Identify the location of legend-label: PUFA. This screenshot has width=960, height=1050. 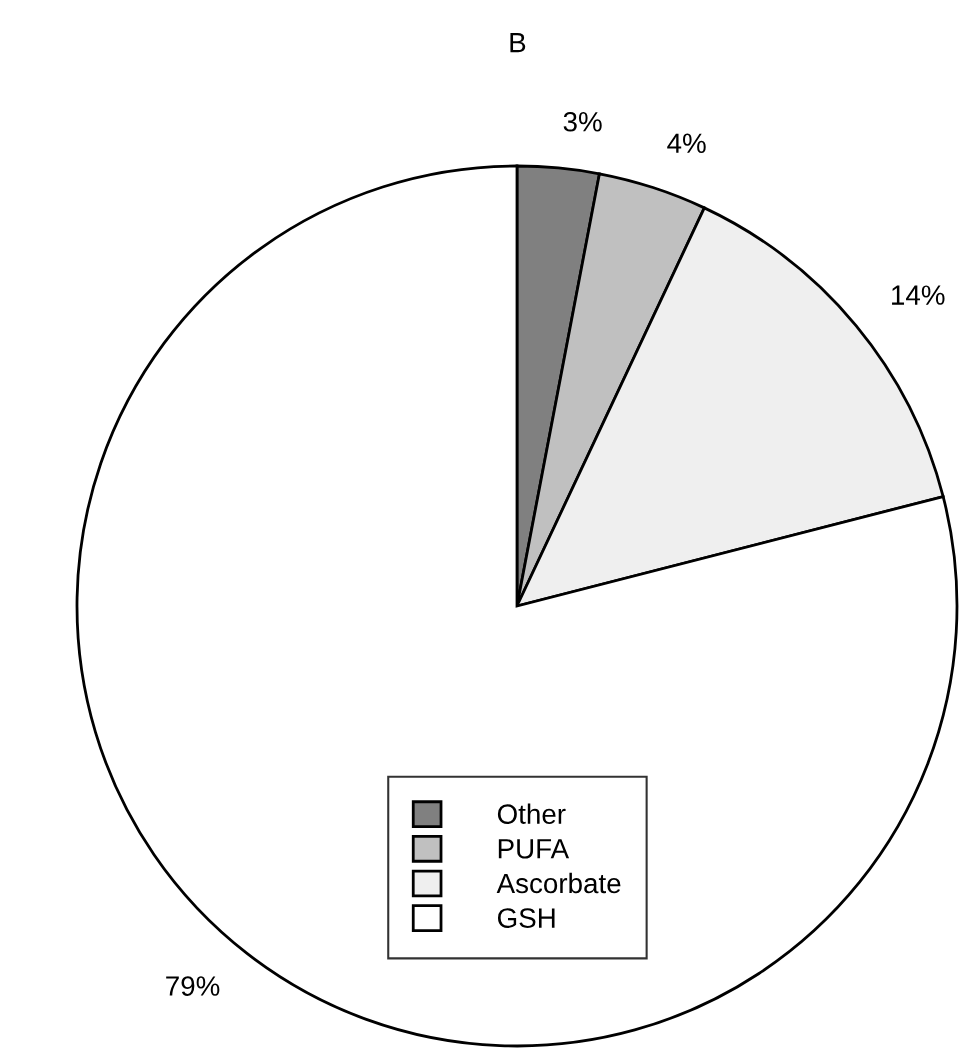
(534, 849).